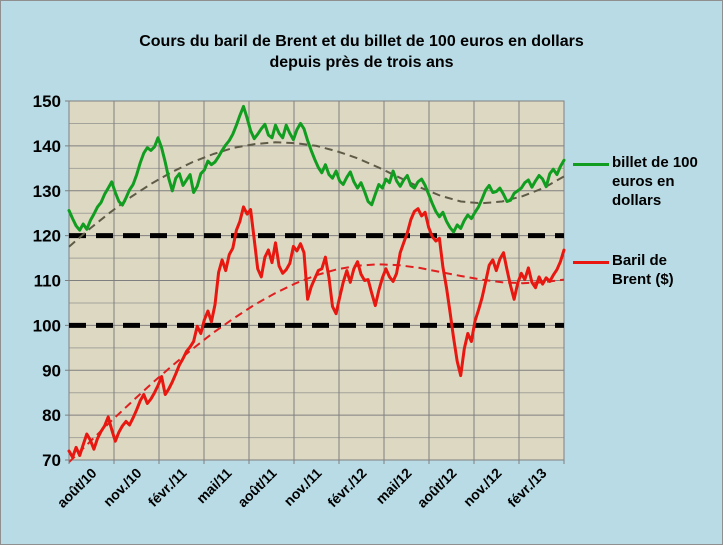  Describe the element at coordinates (393, 486) in the screenshot. I see `x-tick-label: mai/12` at that location.